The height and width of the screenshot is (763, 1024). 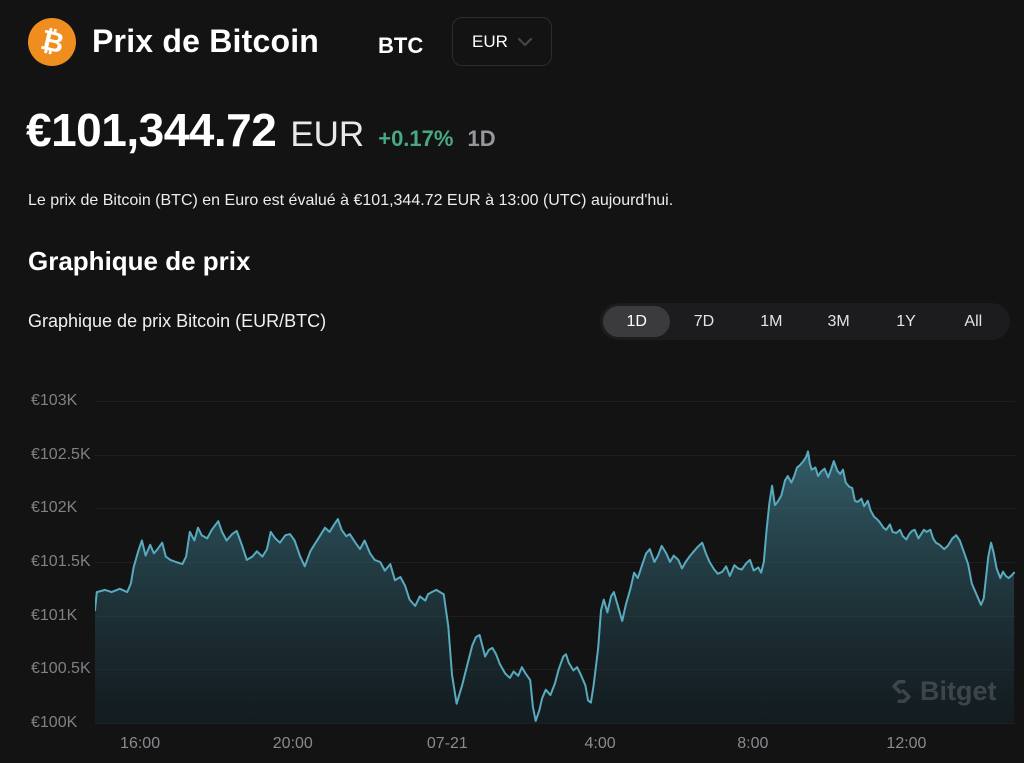 What do you see at coordinates (140, 743) in the screenshot?
I see `x-axis-tick: 16:00` at bounding box center [140, 743].